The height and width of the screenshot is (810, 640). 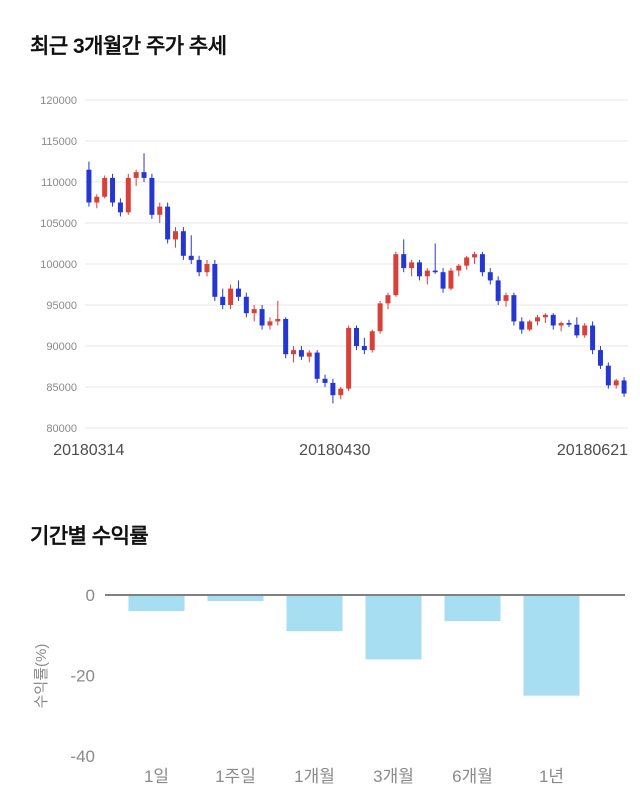 I want to click on y-tick-label: 90000, so click(x=61, y=347).